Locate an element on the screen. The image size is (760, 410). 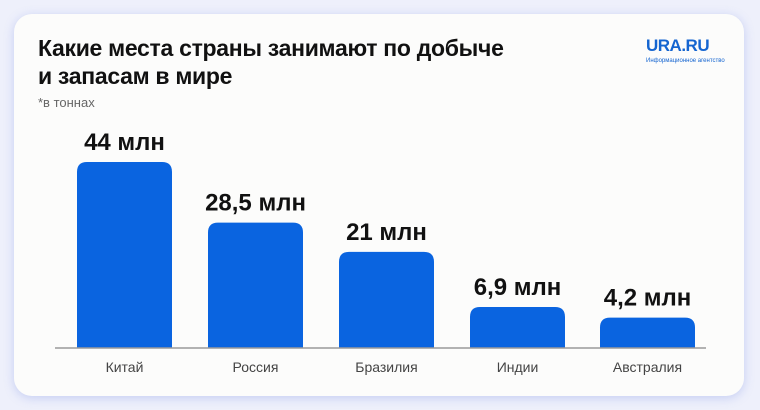
chart-subtitle: *в тоннах is located at coordinates (66, 102).